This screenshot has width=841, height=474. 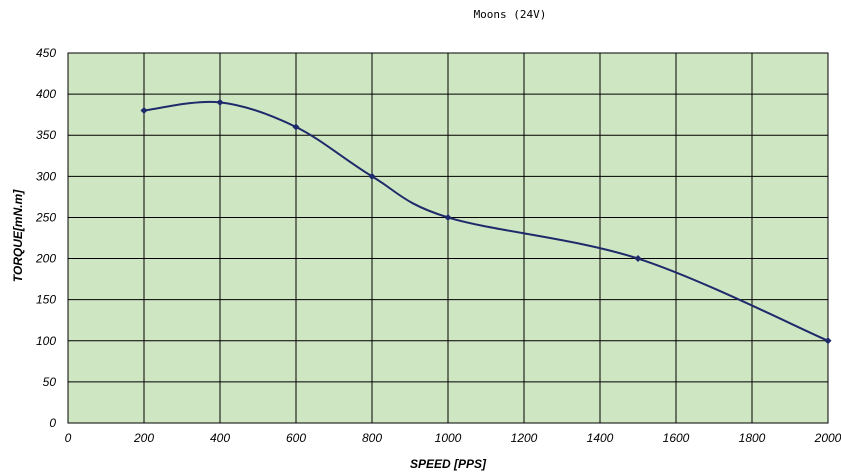 What do you see at coordinates (46, 176) in the screenshot?
I see `y-tick-label: 300` at bounding box center [46, 176].